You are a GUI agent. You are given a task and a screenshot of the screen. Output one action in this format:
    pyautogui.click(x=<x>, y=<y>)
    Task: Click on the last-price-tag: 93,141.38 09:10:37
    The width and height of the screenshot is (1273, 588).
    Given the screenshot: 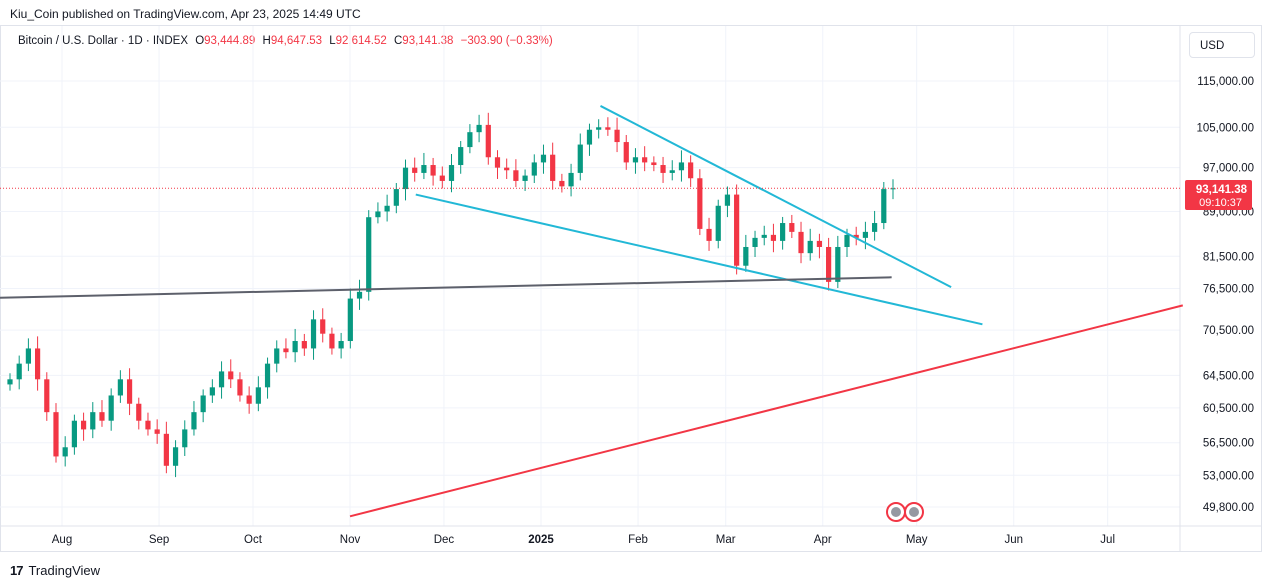 What is the action you would take?
    pyautogui.click(x=1218, y=195)
    